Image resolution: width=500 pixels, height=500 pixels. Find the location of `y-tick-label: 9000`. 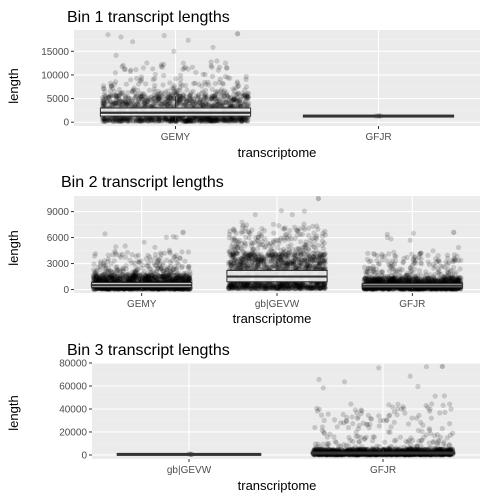

y-tick-label: 9000 is located at coordinates (58, 212).